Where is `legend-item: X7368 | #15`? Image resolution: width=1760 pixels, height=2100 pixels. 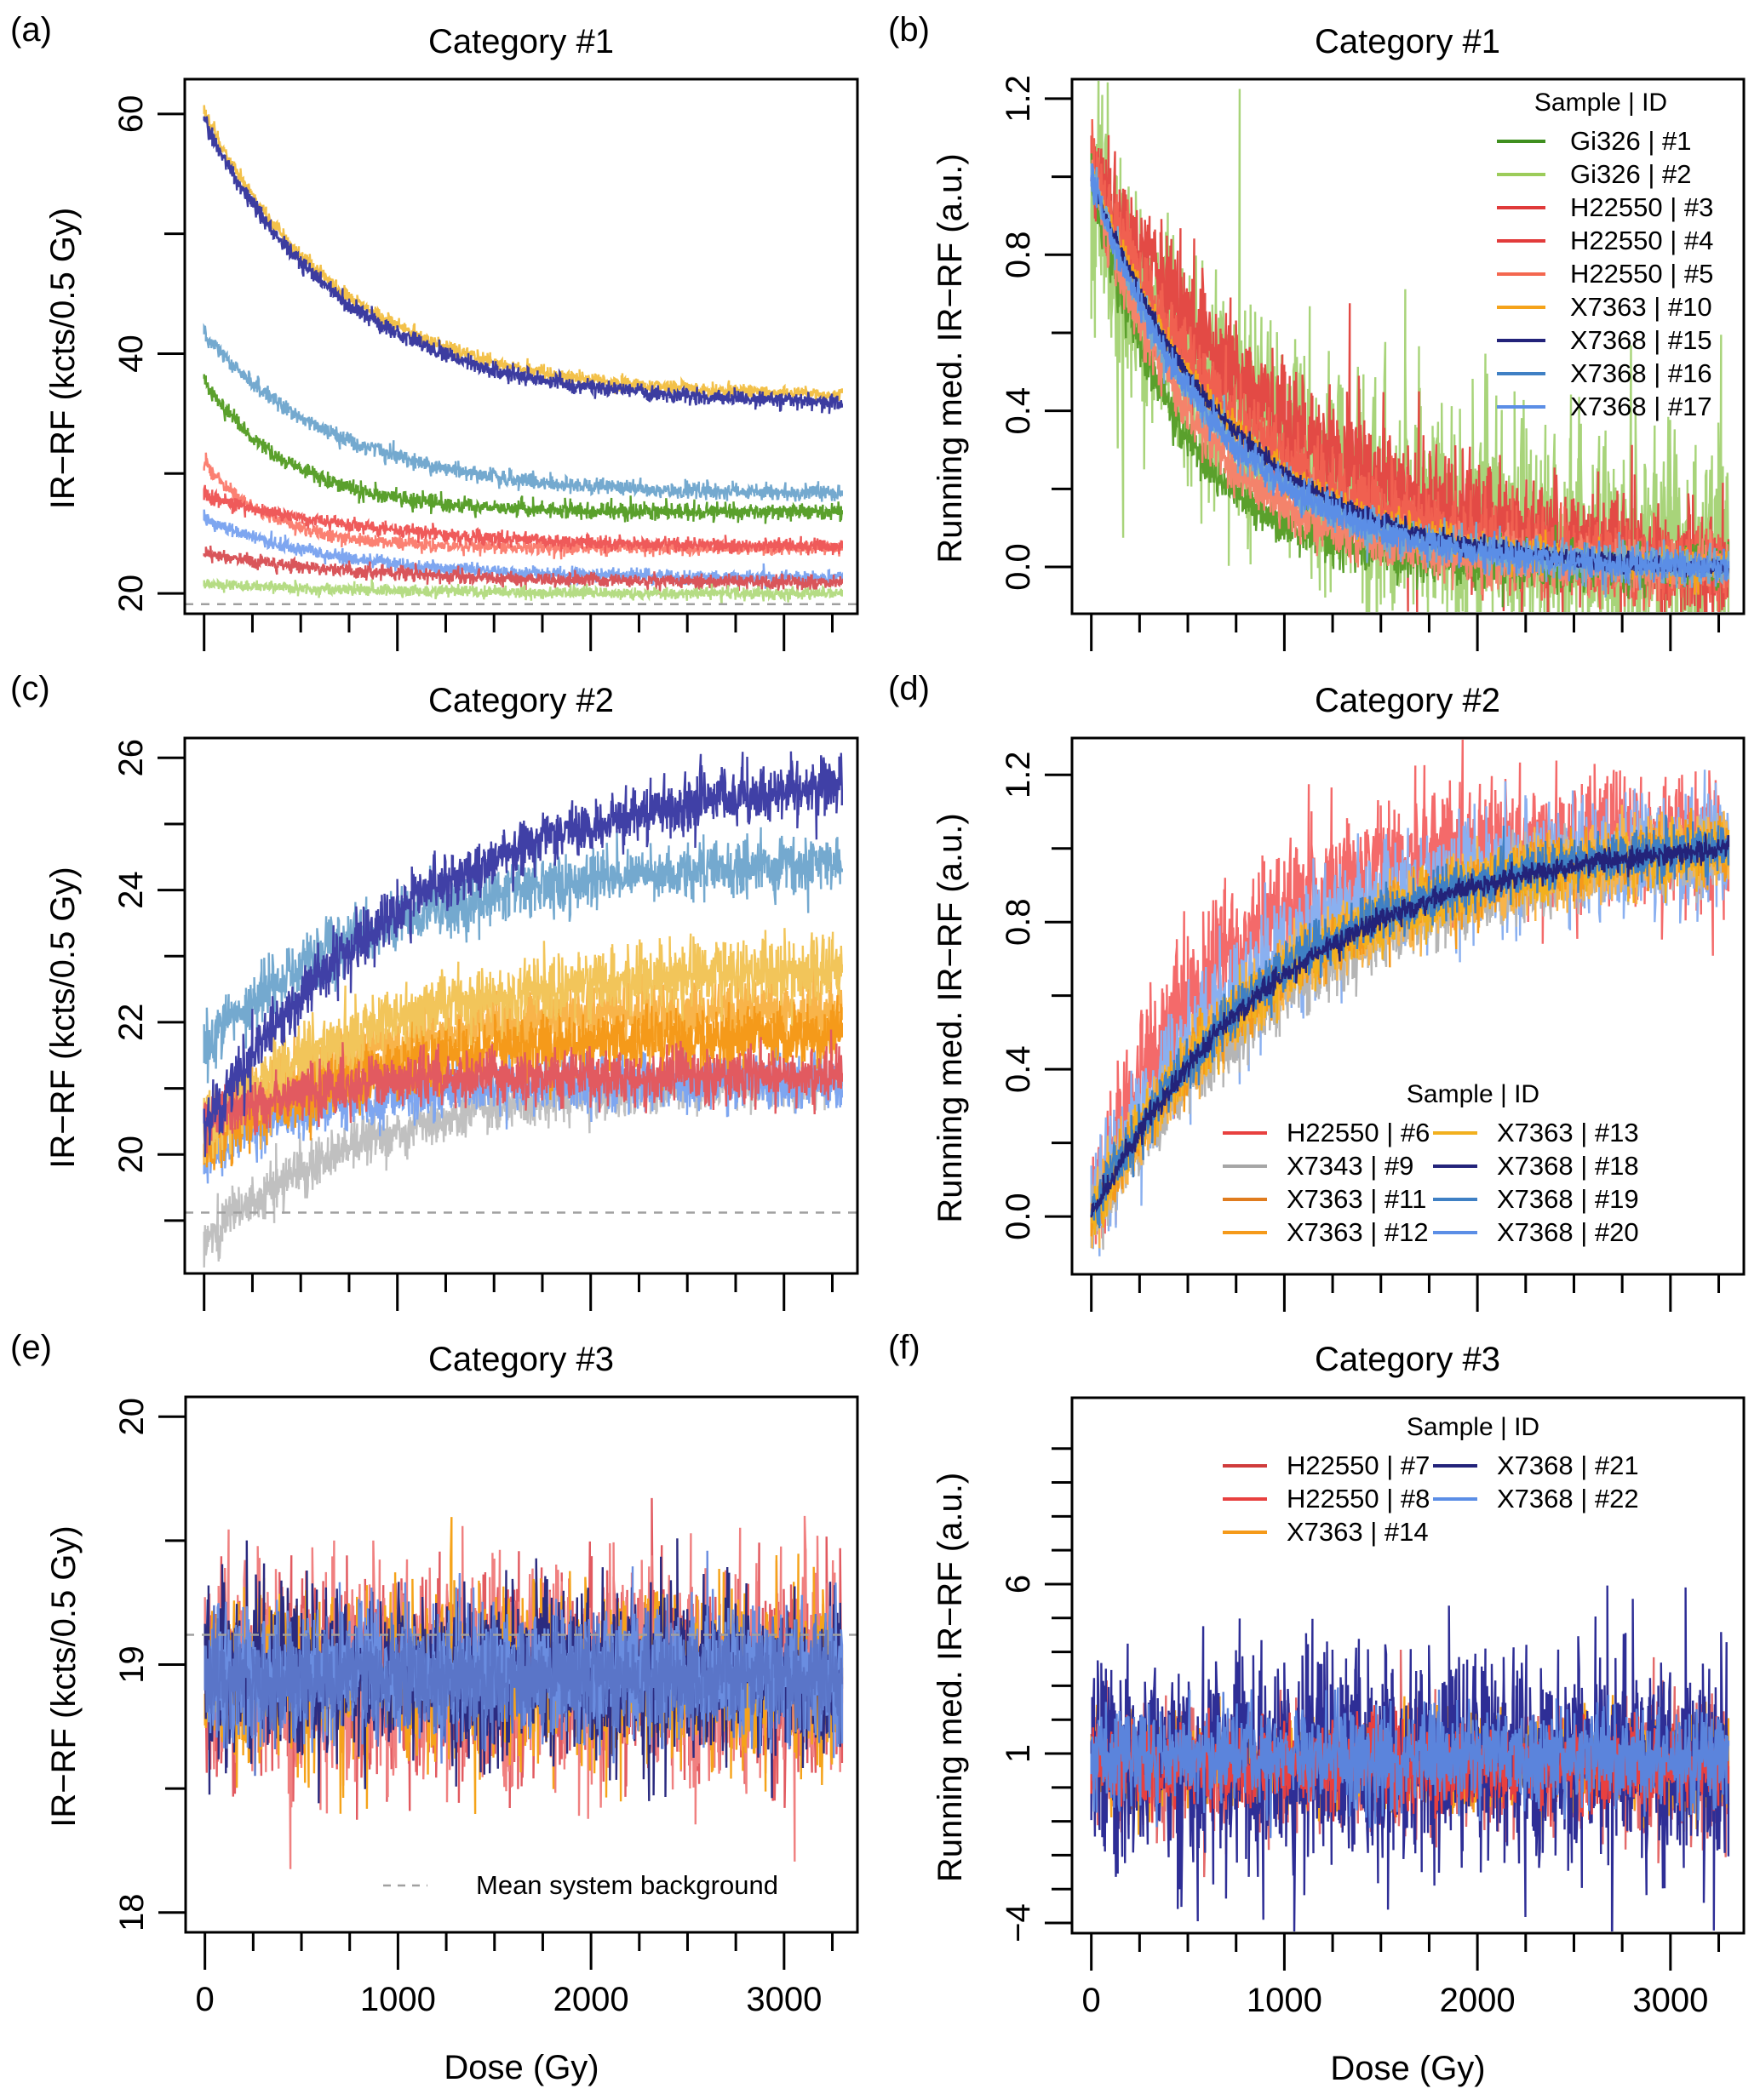
legend-item: X7368 | #15 is located at coordinates (1604, 340).